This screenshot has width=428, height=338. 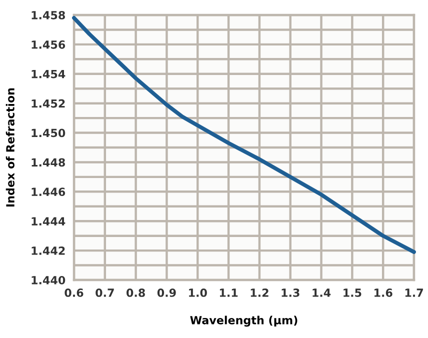 What do you see at coordinates (49, 133) in the screenshot?
I see `y-tick-label: 1.450` at bounding box center [49, 133].